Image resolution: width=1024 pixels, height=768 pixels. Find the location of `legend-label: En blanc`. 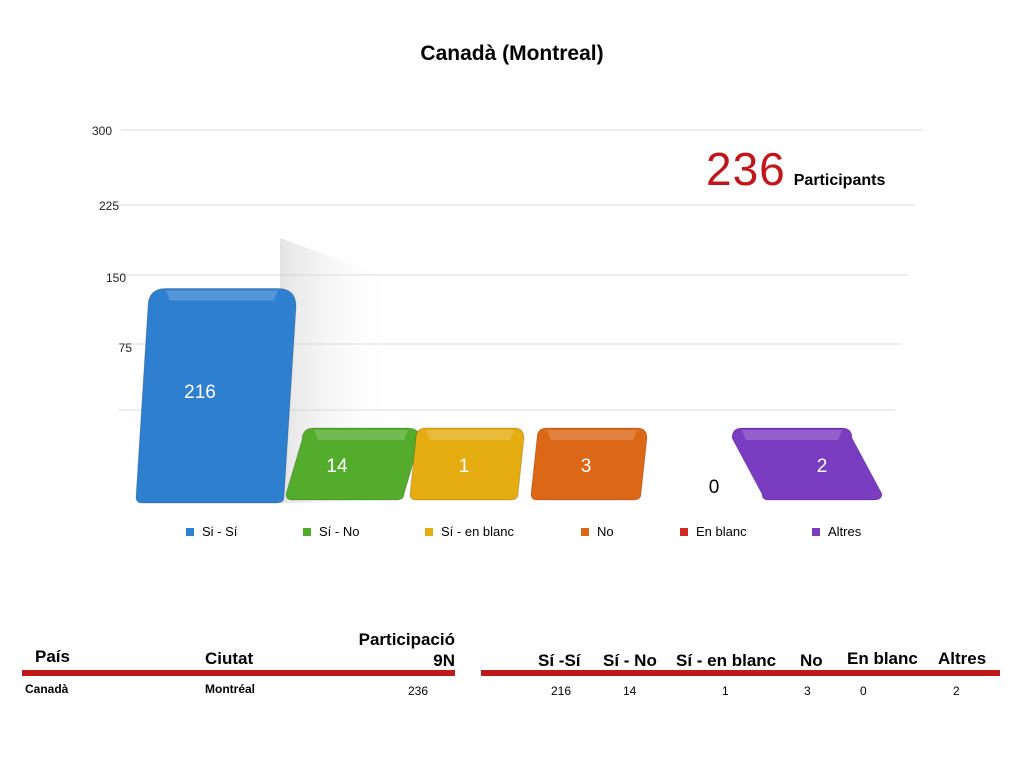

legend-label: En blanc is located at coordinates (721, 531).